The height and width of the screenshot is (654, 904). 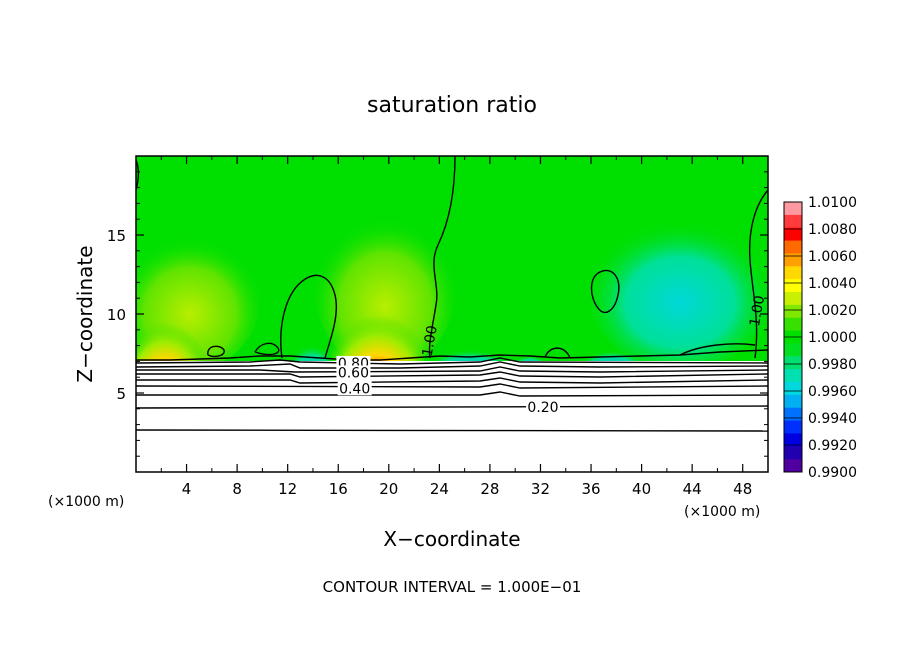 I want to click on y-tick-label: 15, so click(x=116, y=236).